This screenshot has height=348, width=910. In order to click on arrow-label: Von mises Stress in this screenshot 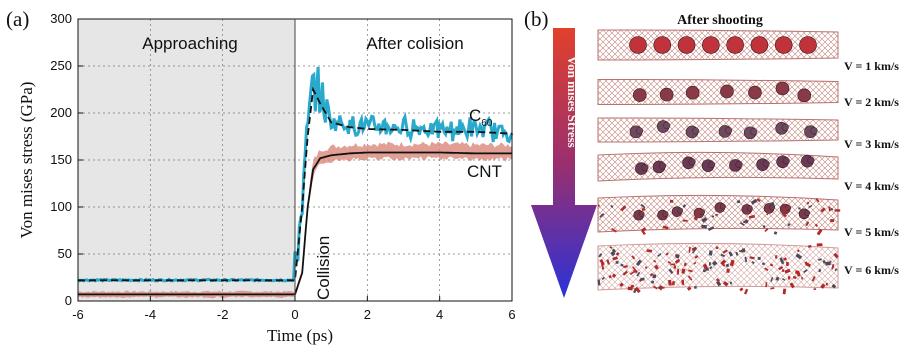, I will do `click(572, 102)`.